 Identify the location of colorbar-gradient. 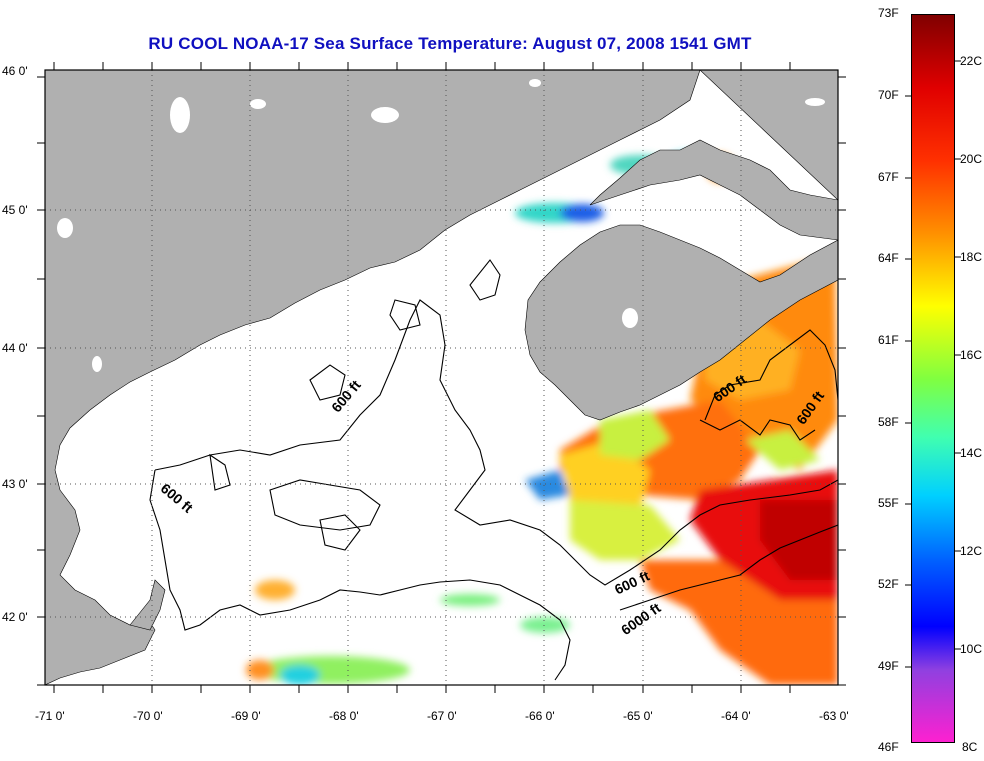
(933, 379).